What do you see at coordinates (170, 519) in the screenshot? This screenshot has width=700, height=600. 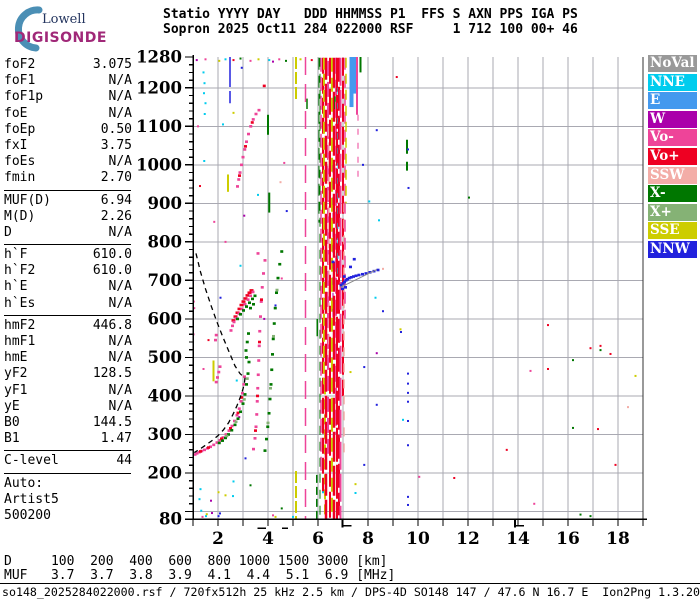 I see `y-tick-label: 80` at bounding box center [170, 519].